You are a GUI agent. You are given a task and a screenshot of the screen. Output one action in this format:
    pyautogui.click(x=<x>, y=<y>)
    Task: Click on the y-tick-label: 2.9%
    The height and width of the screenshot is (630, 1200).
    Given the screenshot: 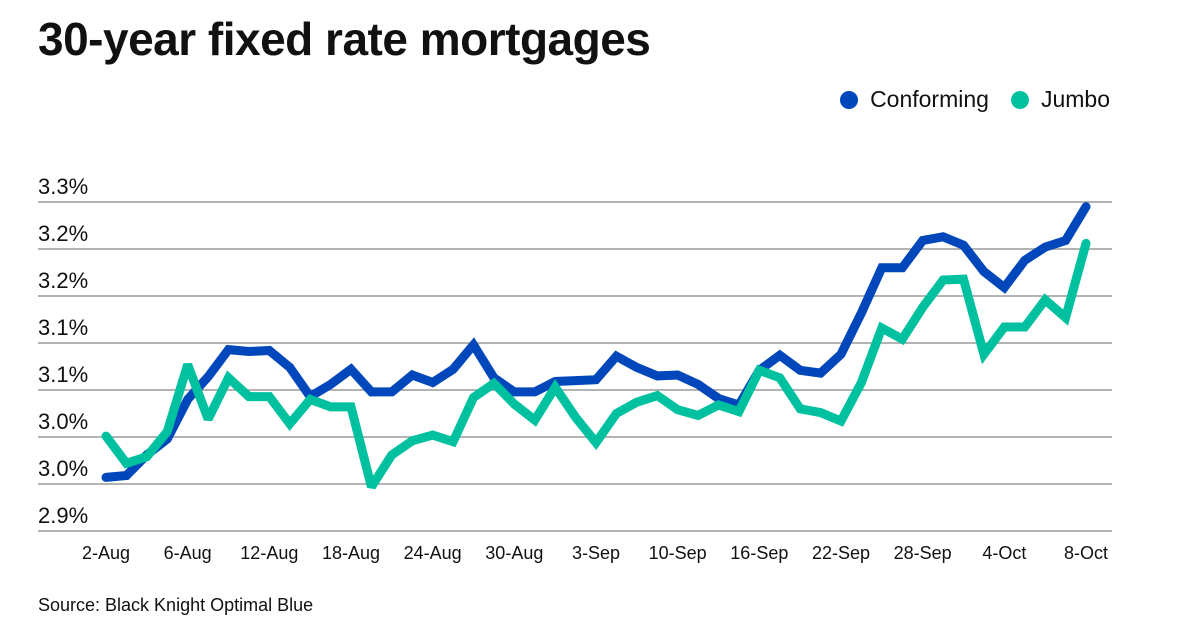 What is the action you would take?
    pyautogui.click(x=63, y=515)
    